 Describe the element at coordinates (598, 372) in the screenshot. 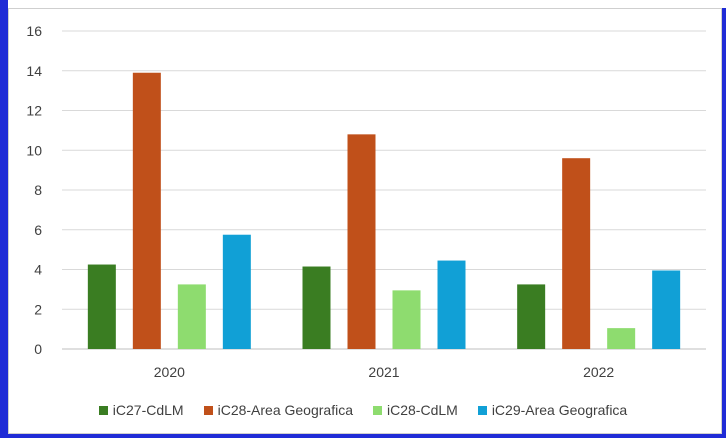

I see `x-tick-label: 2022` at that location.